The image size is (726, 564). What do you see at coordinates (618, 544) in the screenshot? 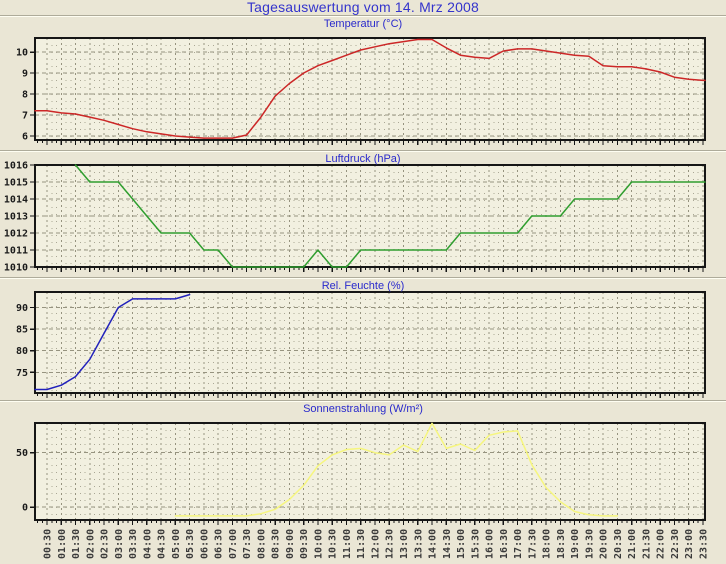
I see `svg-text: 20:30` at bounding box center [618, 544].